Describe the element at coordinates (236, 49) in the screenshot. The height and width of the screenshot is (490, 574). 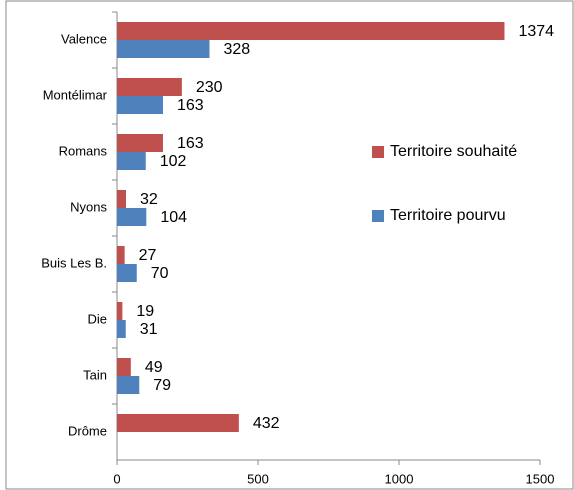
I see `data-label: 328` at that location.